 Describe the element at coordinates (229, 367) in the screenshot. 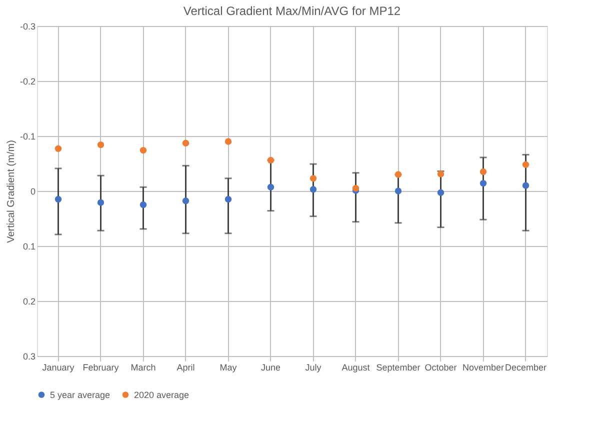

I see `x-tick-label: May` at that location.